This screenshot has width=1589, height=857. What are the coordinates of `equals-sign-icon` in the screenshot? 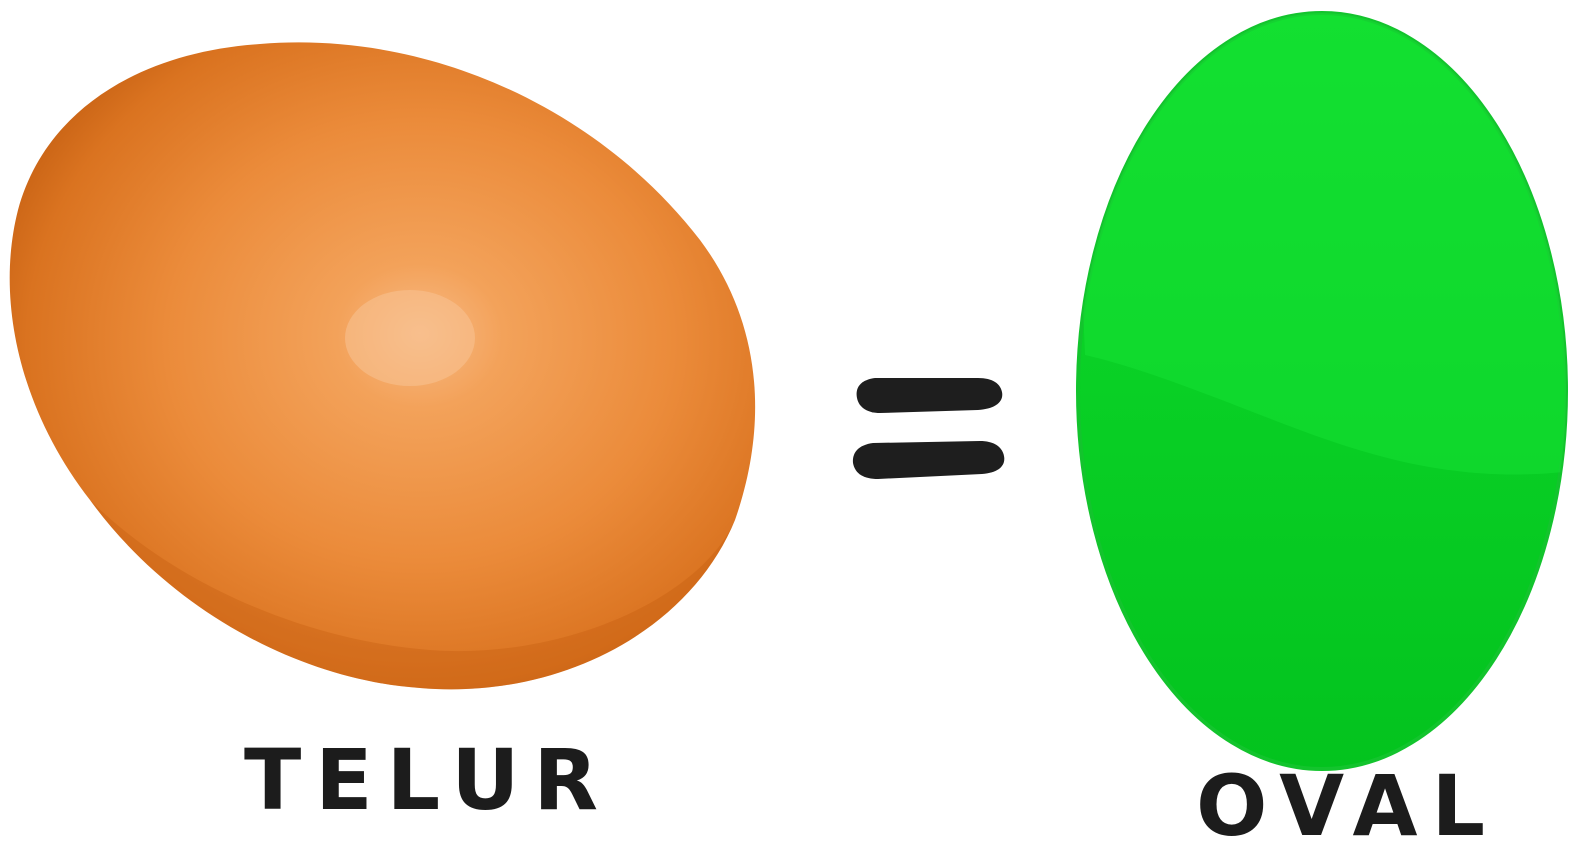 It's located at (928, 428).